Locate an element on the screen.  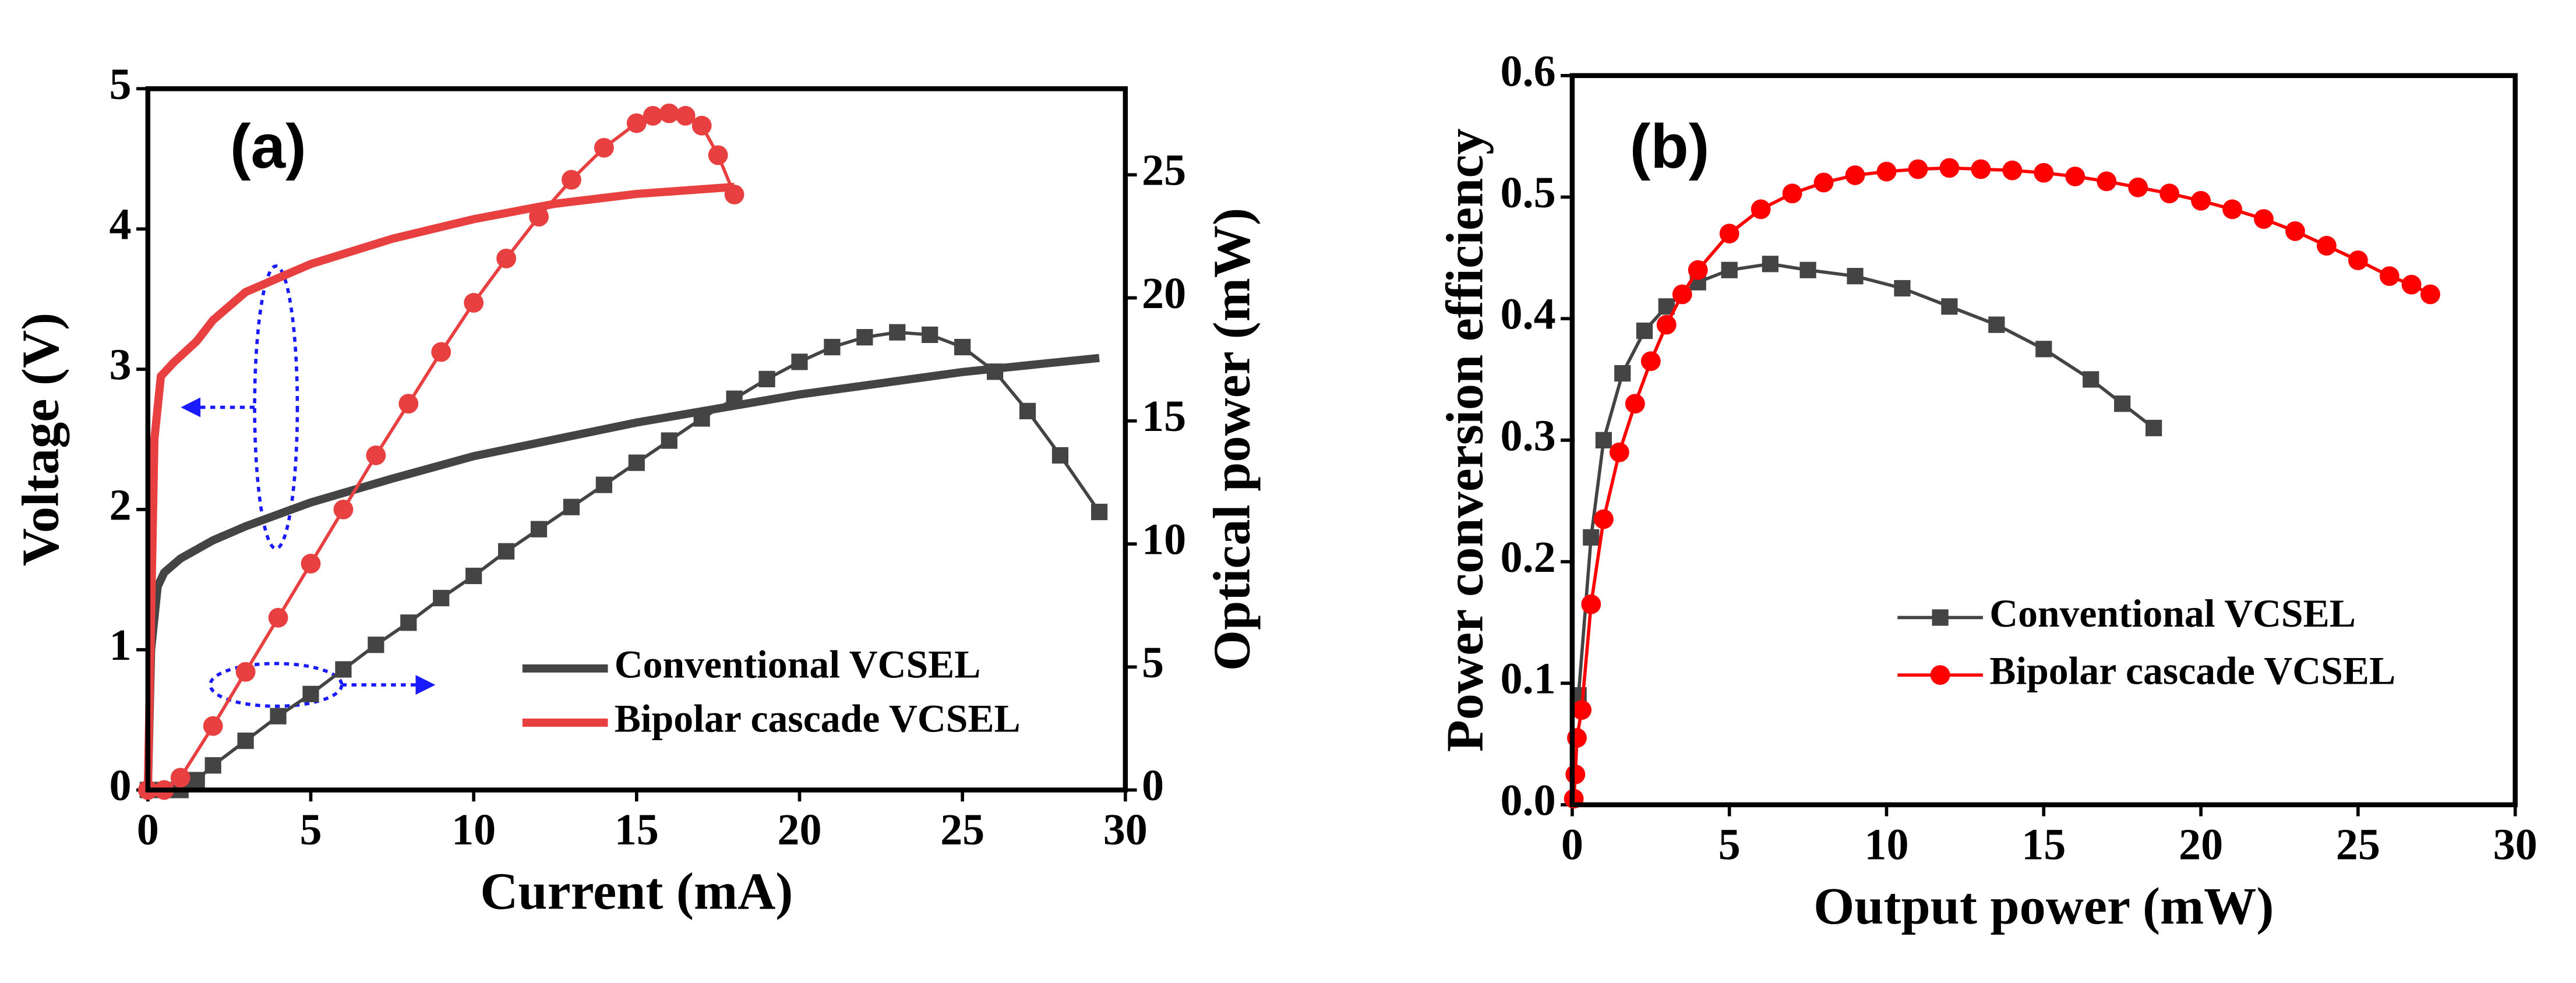
voltage-group-ellipse is located at coordinates (276, 407).